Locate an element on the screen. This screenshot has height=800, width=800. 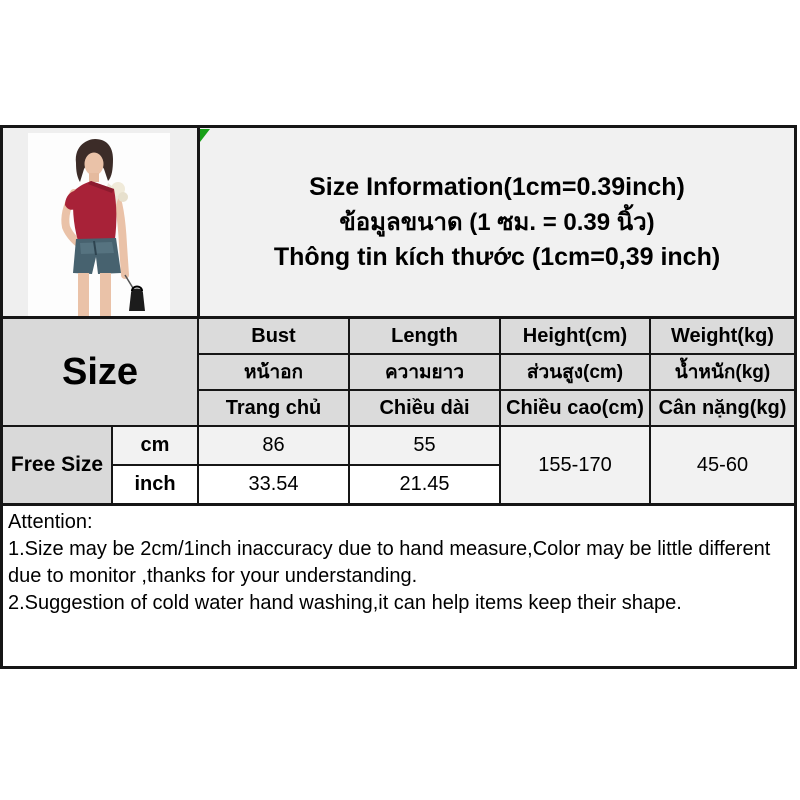
header-bust-en: Bust is located at coordinates (273, 336).